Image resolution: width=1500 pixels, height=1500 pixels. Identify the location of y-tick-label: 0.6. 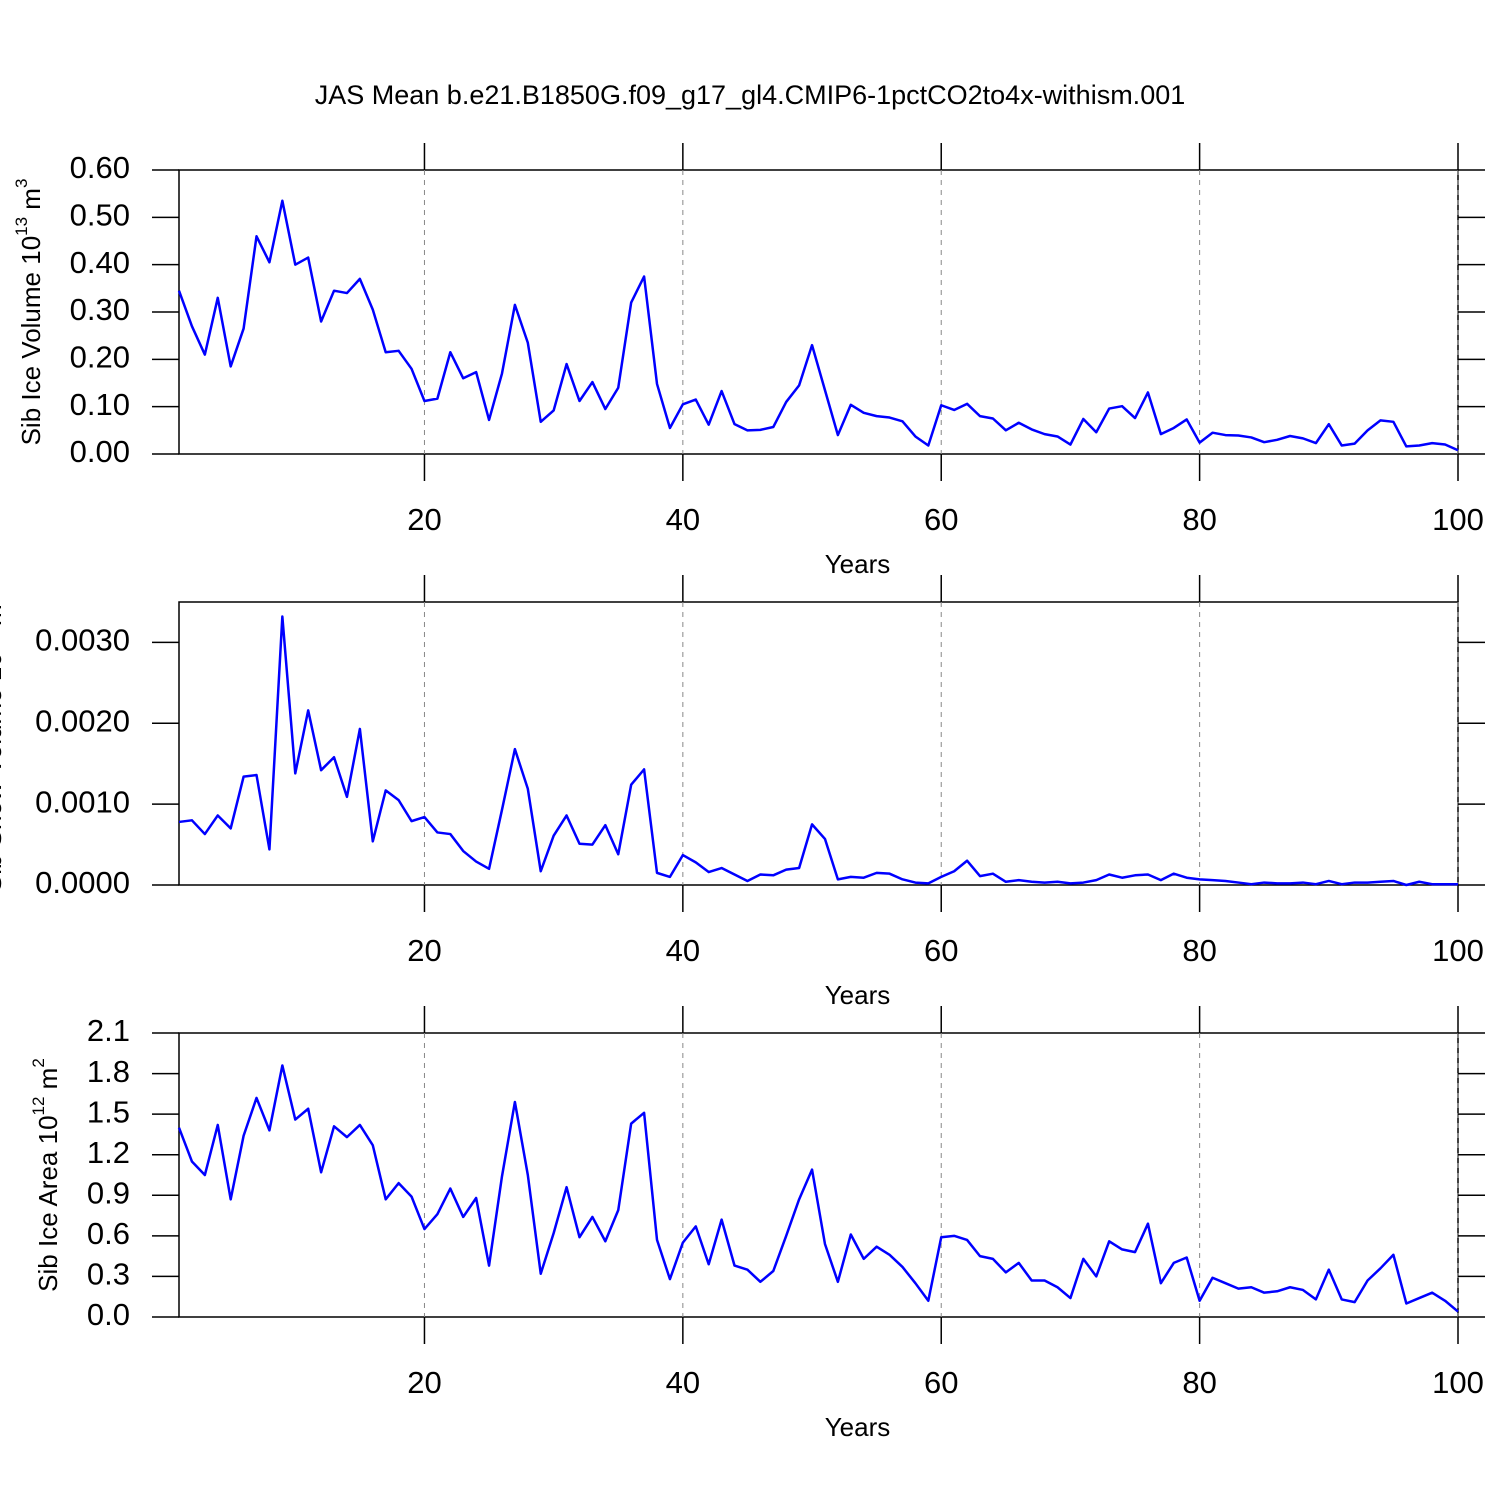
(108, 1233).